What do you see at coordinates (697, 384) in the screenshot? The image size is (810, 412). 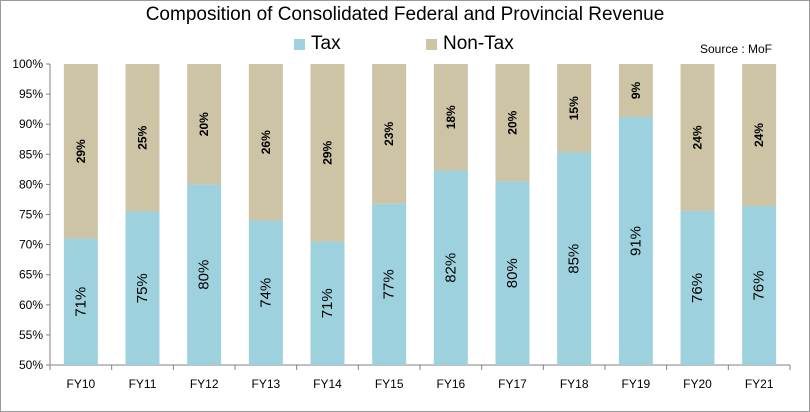 I see `x-tick-label: FY20` at bounding box center [697, 384].